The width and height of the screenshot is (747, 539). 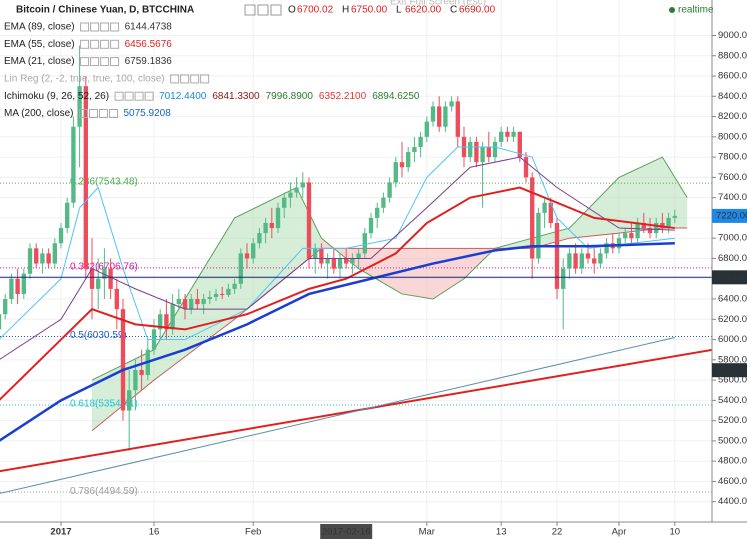 What do you see at coordinates (732, 339) in the screenshot?
I see `y-tick-label: 6000.00` at bounding box center [732, 339].